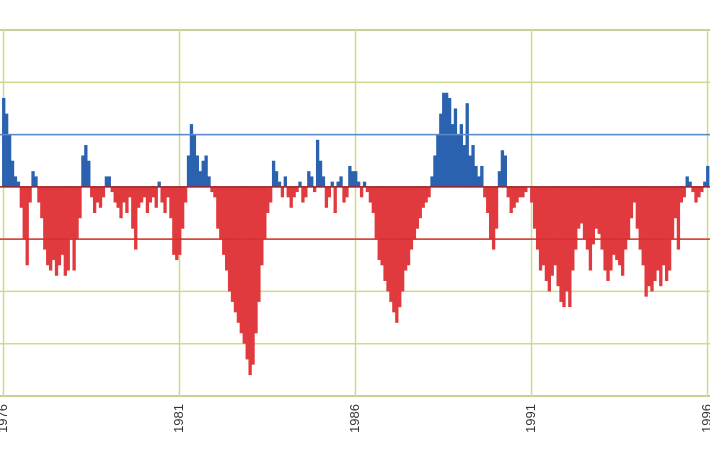 The width and height of the screenshot is (710, 473). I want to click on x-tick-label: 1981, so click(178, 418).